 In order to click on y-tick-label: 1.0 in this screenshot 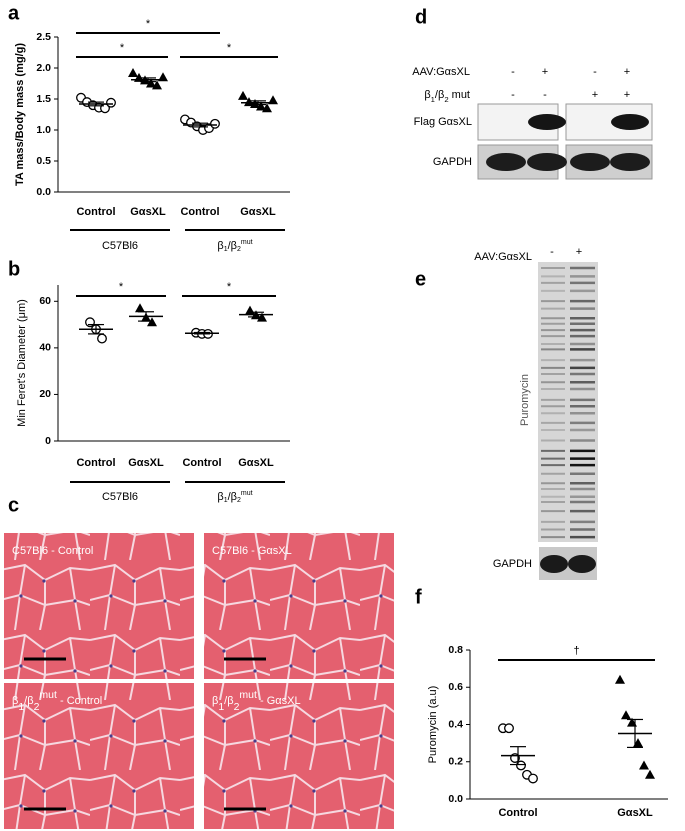, I will do `click(43, 130)`.